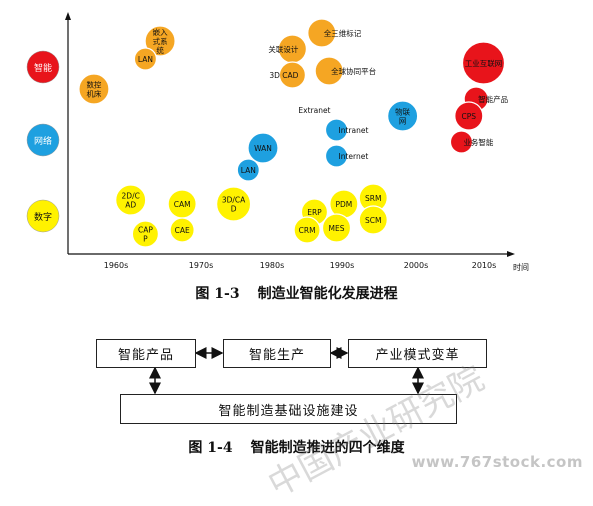 The image size is (593, 506). Describe the element at coordinates (160, 32) in the screenshot. I see `bubble-label: 嵌入` at that location.